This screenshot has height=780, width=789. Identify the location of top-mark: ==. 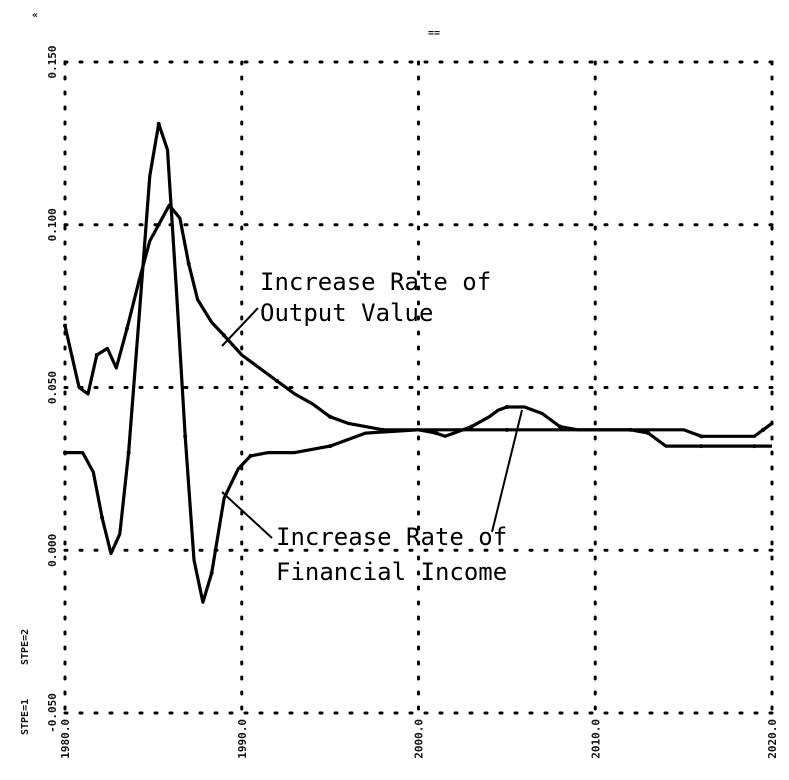
(434, 33).